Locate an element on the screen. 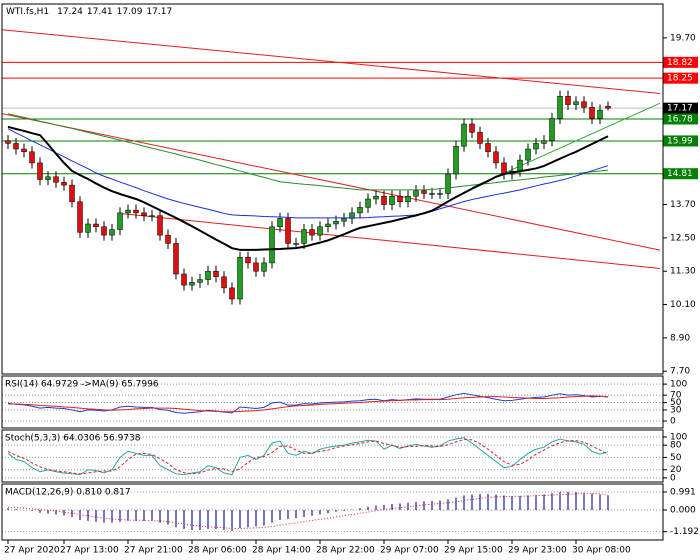 The width and height of the screenshot is (700, 560). y-tick-label: -1.192 is located at coordinates (684, 532).